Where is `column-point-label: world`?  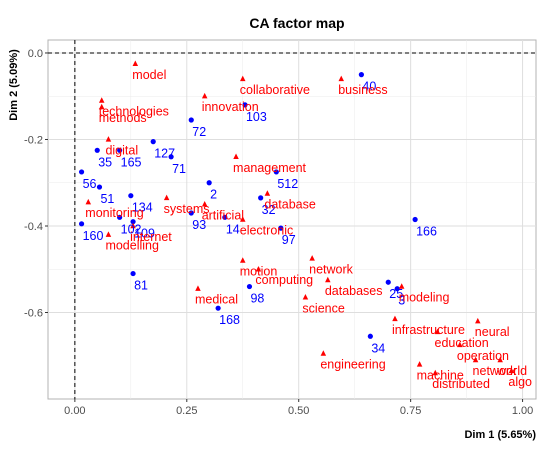
column-point-label: world is located at coordinates (511, 371).